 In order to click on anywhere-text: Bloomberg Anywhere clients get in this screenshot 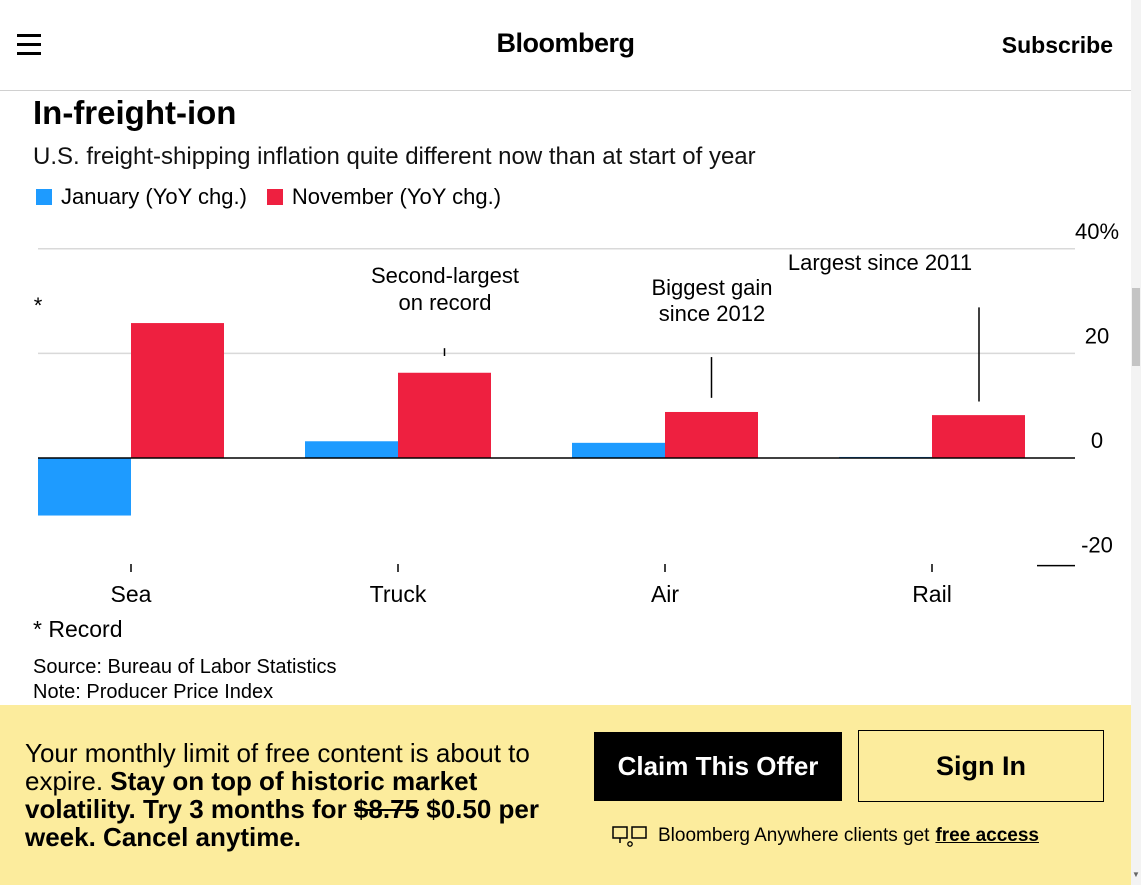, I will do `click(794, 835)`.